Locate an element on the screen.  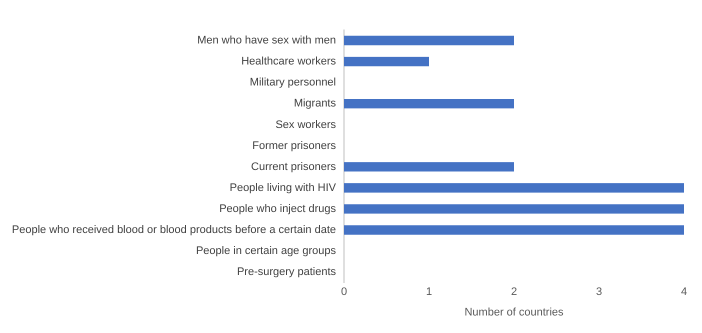
x-tick-label: 2 is located at coordinates (514, 292).